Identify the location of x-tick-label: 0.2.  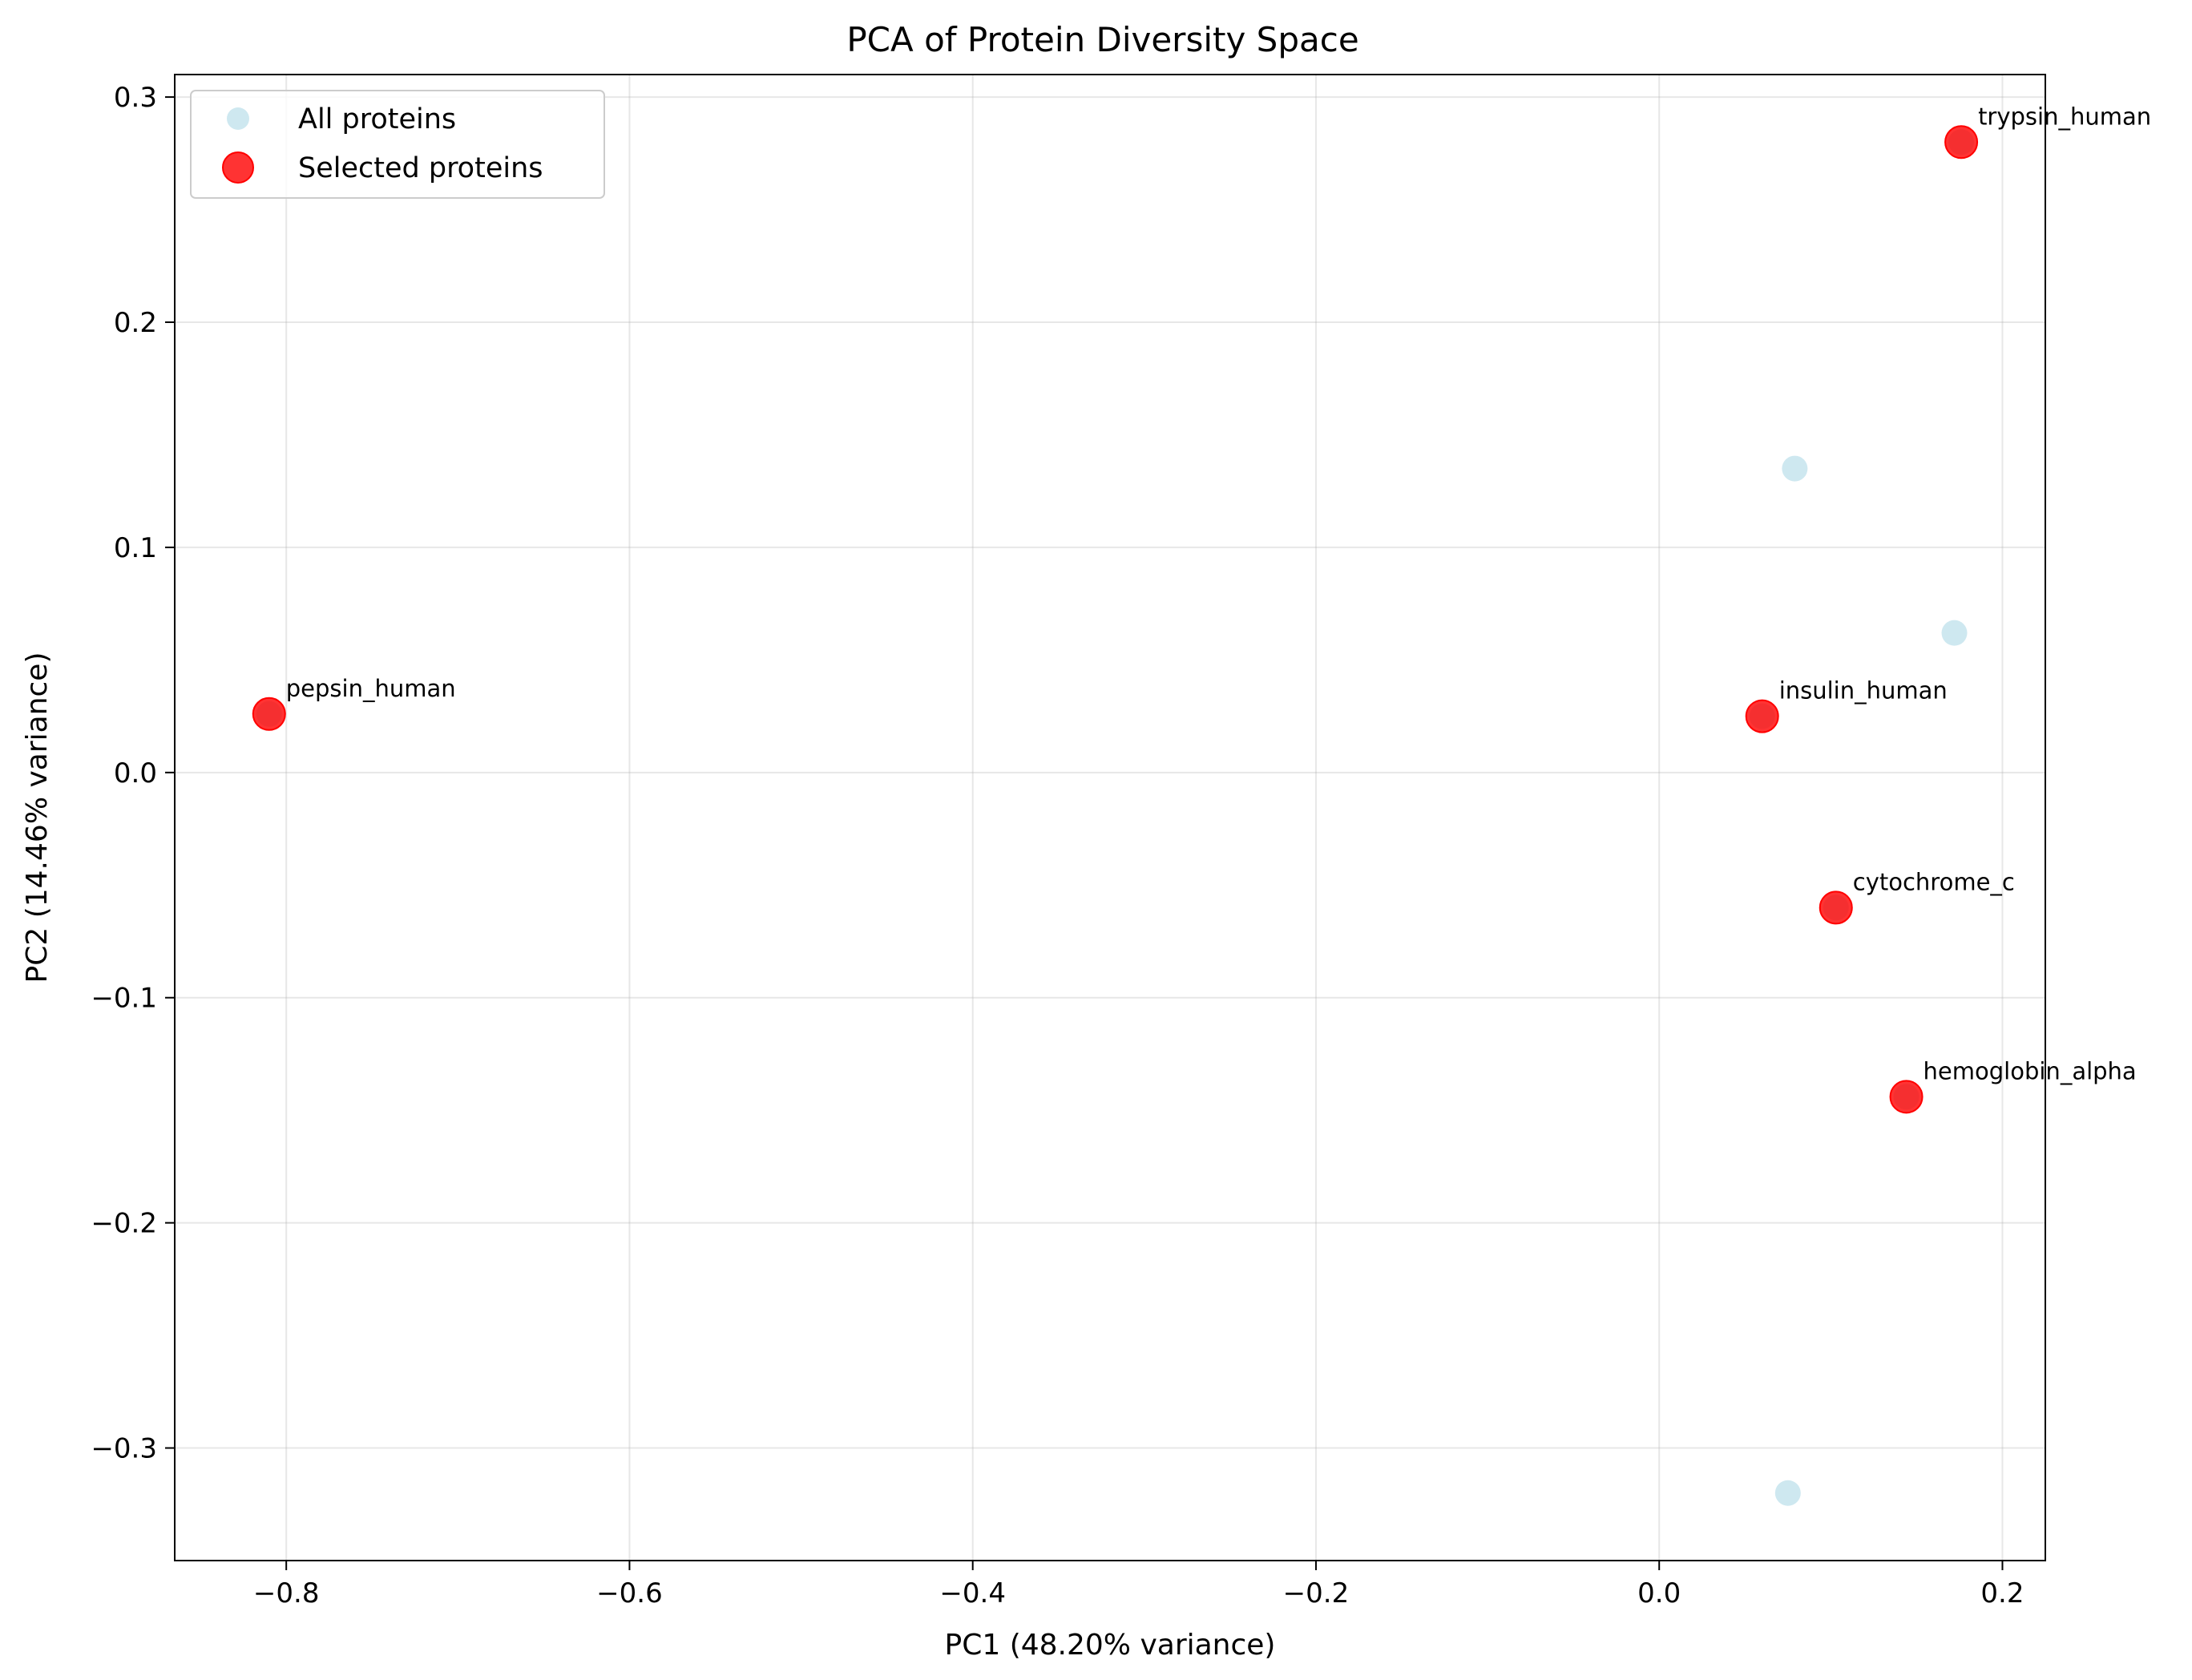
(2002, 1593).